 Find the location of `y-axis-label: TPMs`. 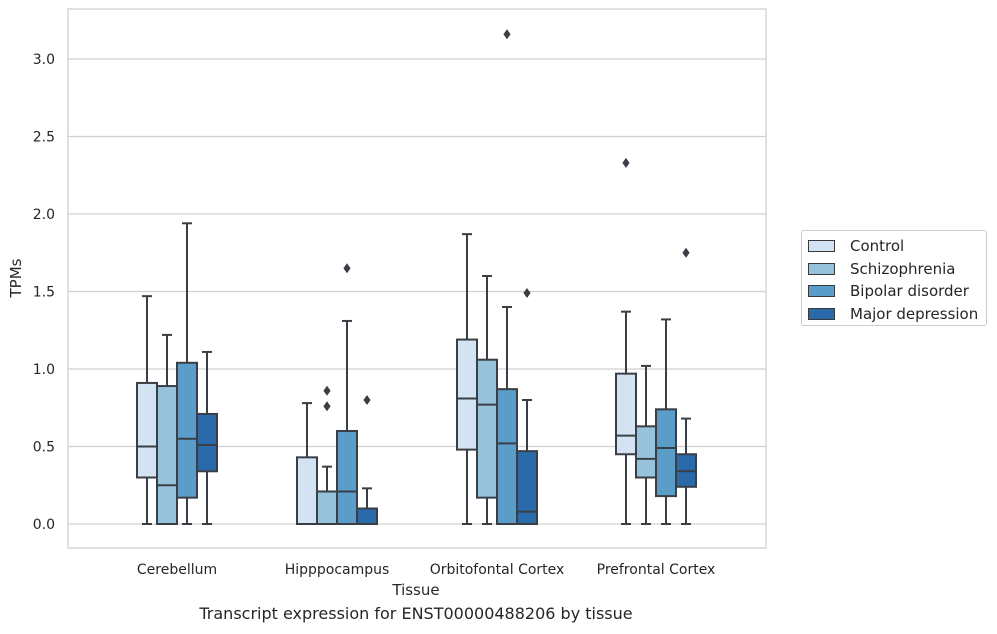

y-axis-label: TPMs is located at coordinates (16, 278).